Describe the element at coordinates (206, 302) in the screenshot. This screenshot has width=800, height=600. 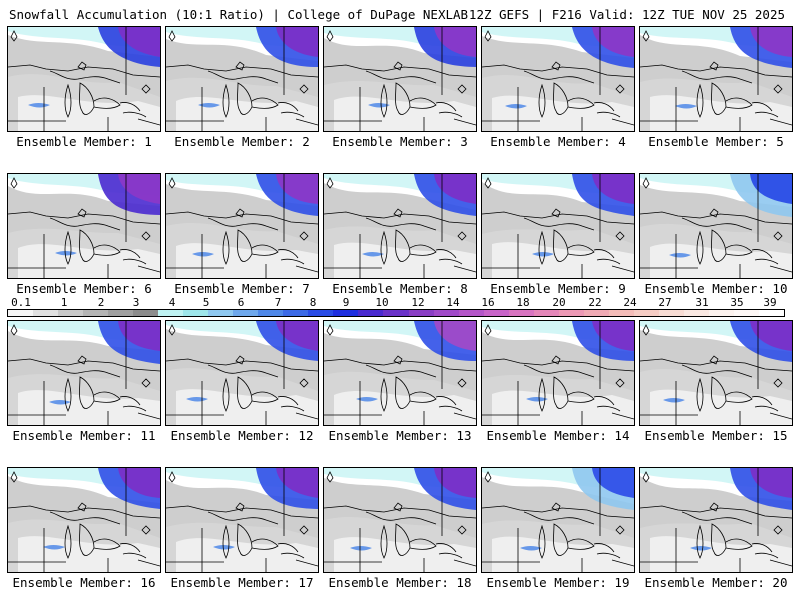
I see `colorbar-tick-label: 5` at that location.